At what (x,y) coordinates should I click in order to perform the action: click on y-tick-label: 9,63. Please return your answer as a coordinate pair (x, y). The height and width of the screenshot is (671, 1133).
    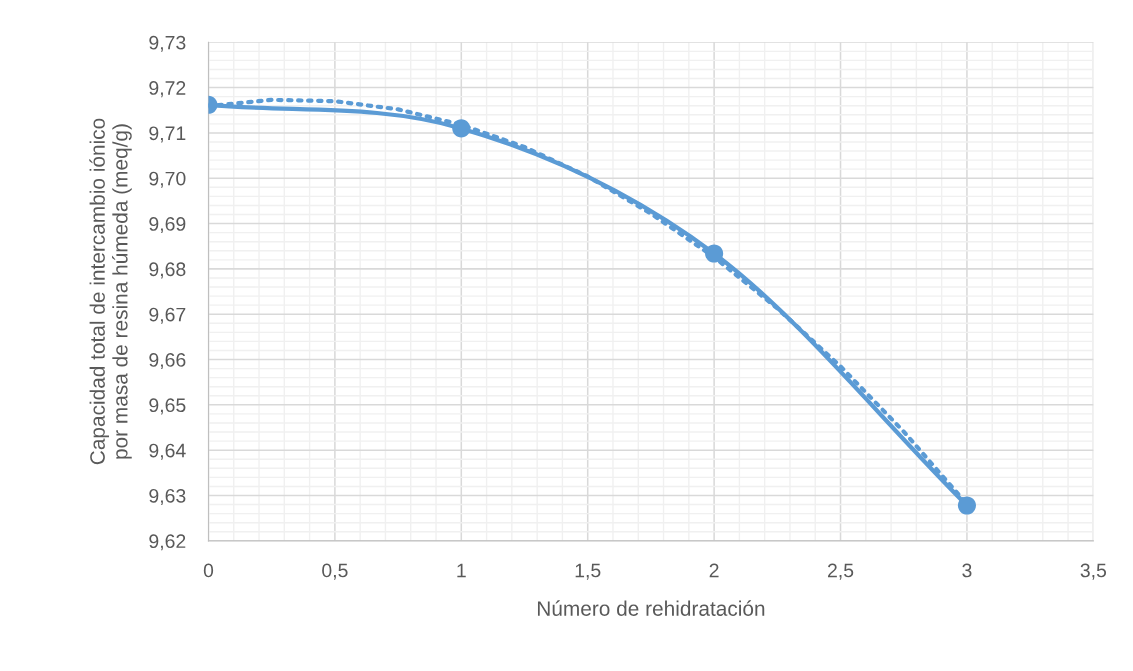
    Looking at the image, I should click on (167, 497).